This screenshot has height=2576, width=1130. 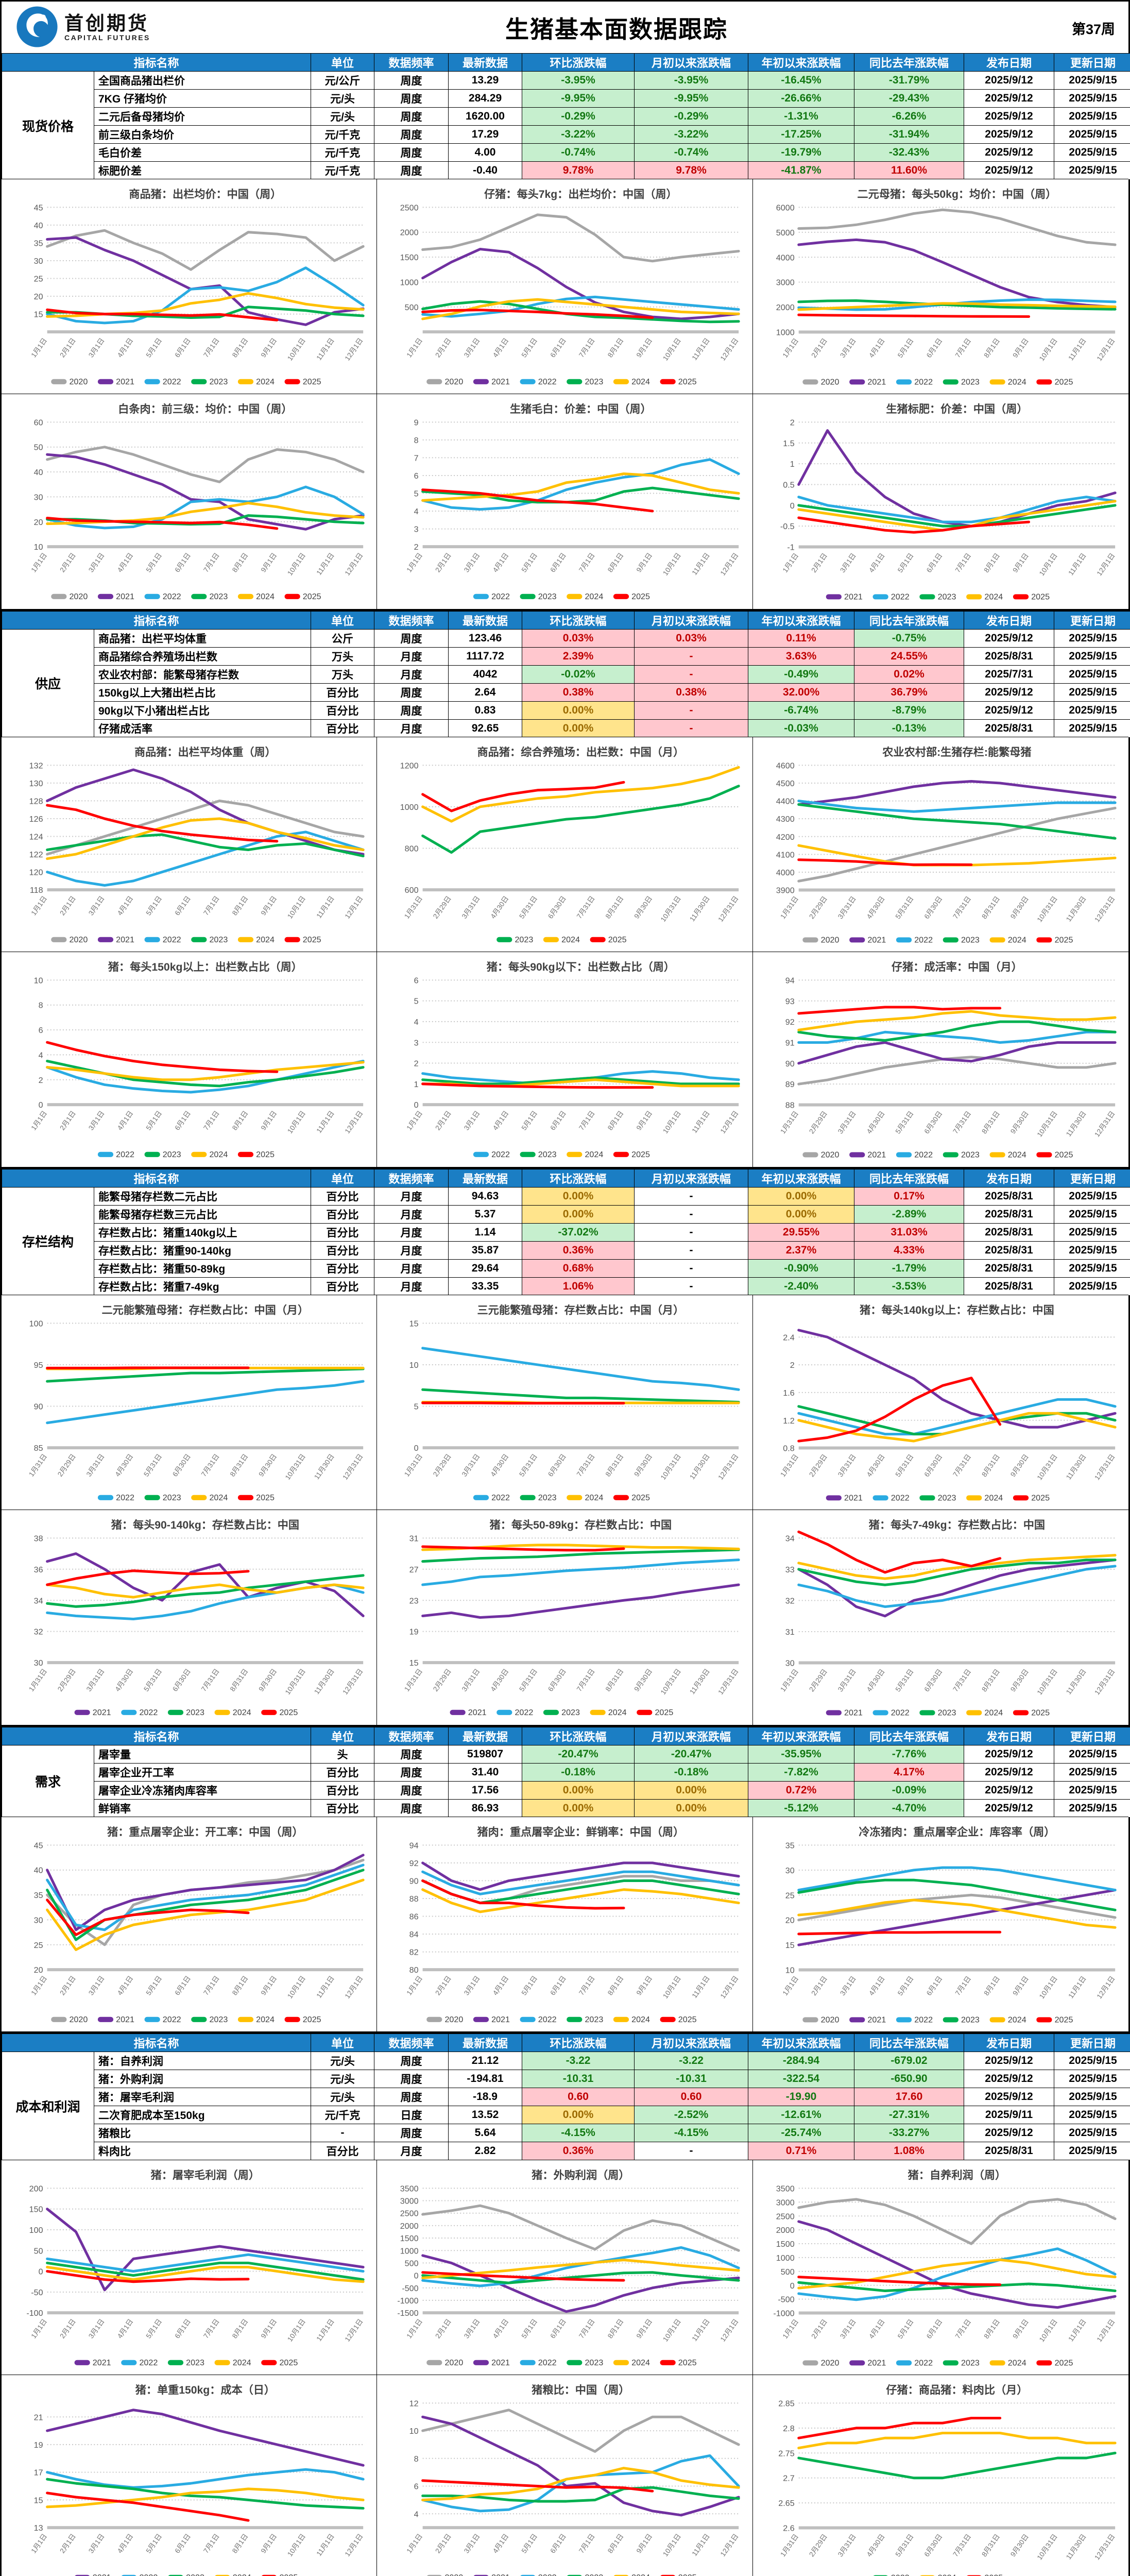 What do you see at coordinates (205, 751) in the screenshot?
I see `svg-text: 商品猪：出栏平均体重（周）` at bounding box center [205, 751].